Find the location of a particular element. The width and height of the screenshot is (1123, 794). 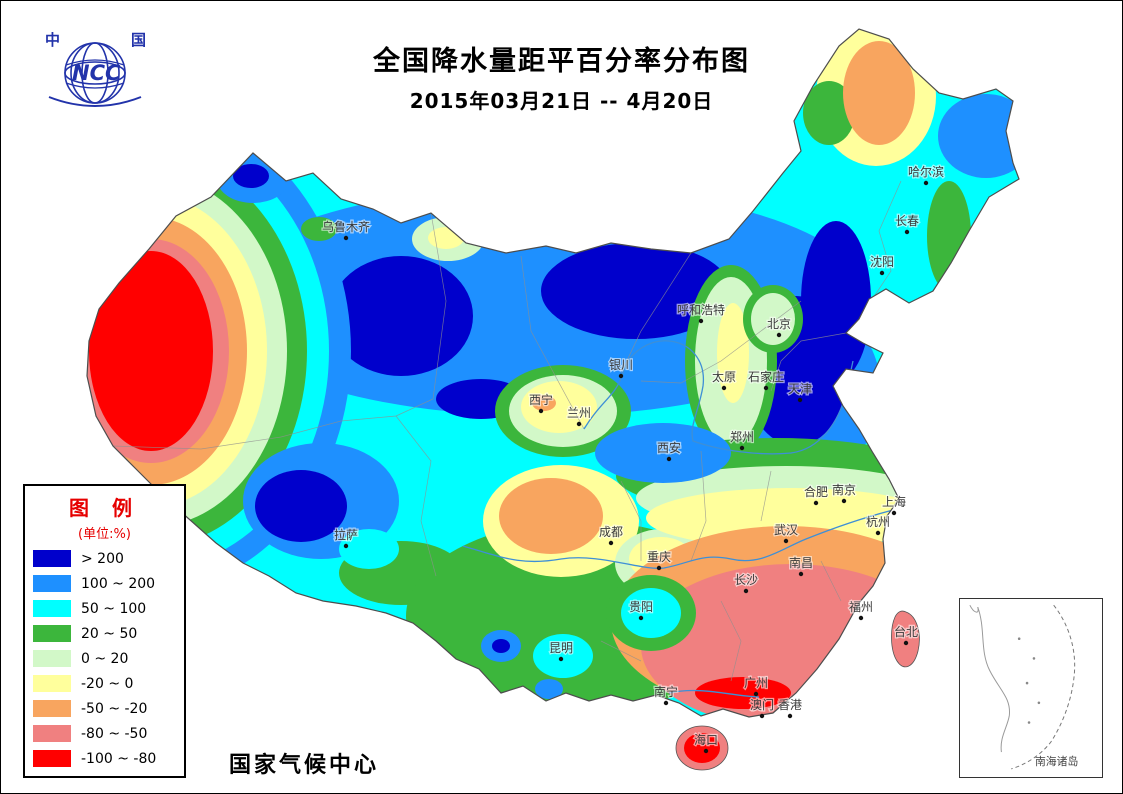

inset-label: 南海诸岛 is located at coordinates (1056, 761).